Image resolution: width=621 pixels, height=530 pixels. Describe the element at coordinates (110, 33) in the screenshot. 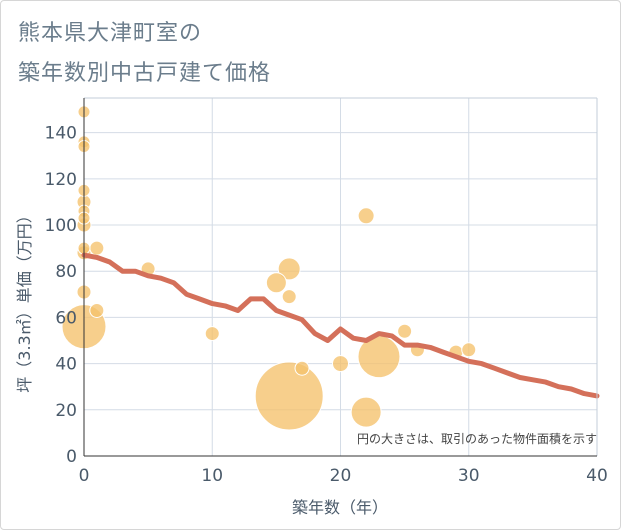

I see `chart-title-line-1: 熊本県大津町室の` at that location.